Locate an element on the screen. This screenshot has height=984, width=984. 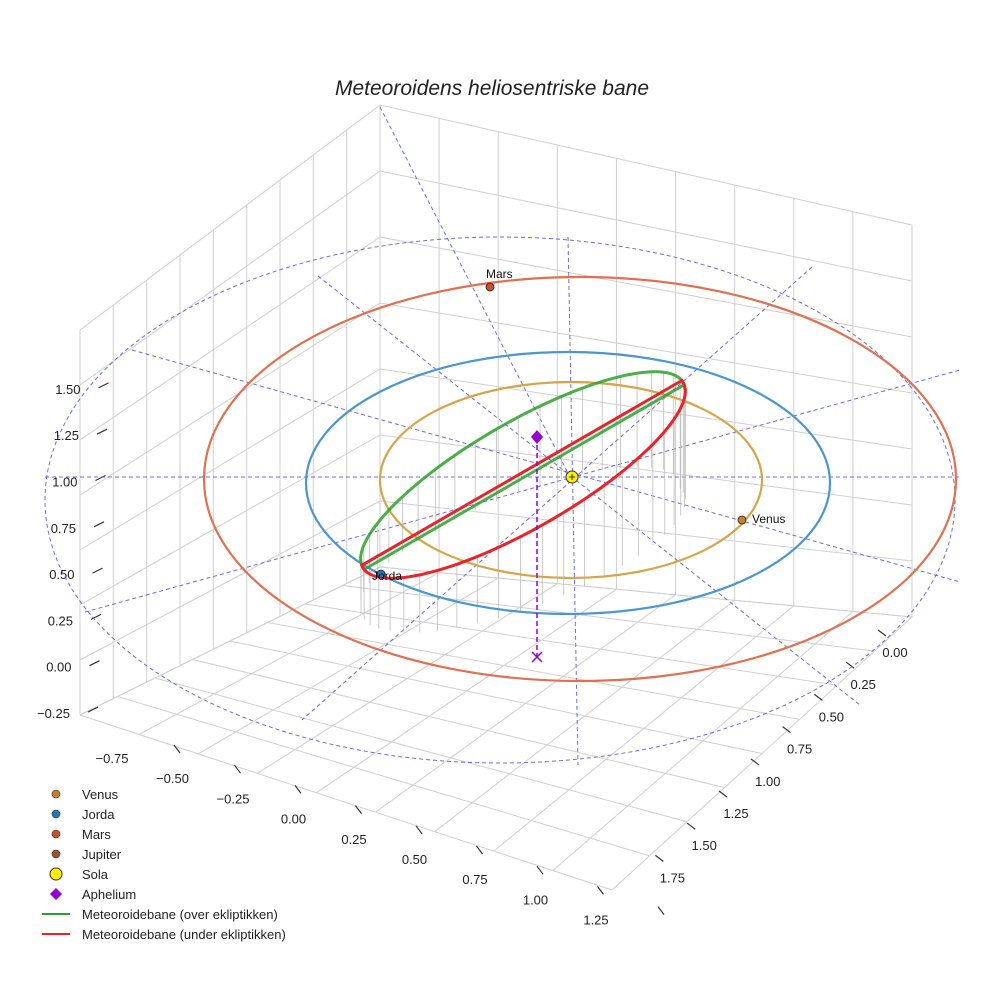
legend-item: Jorda is located at coordinates (162, 814).